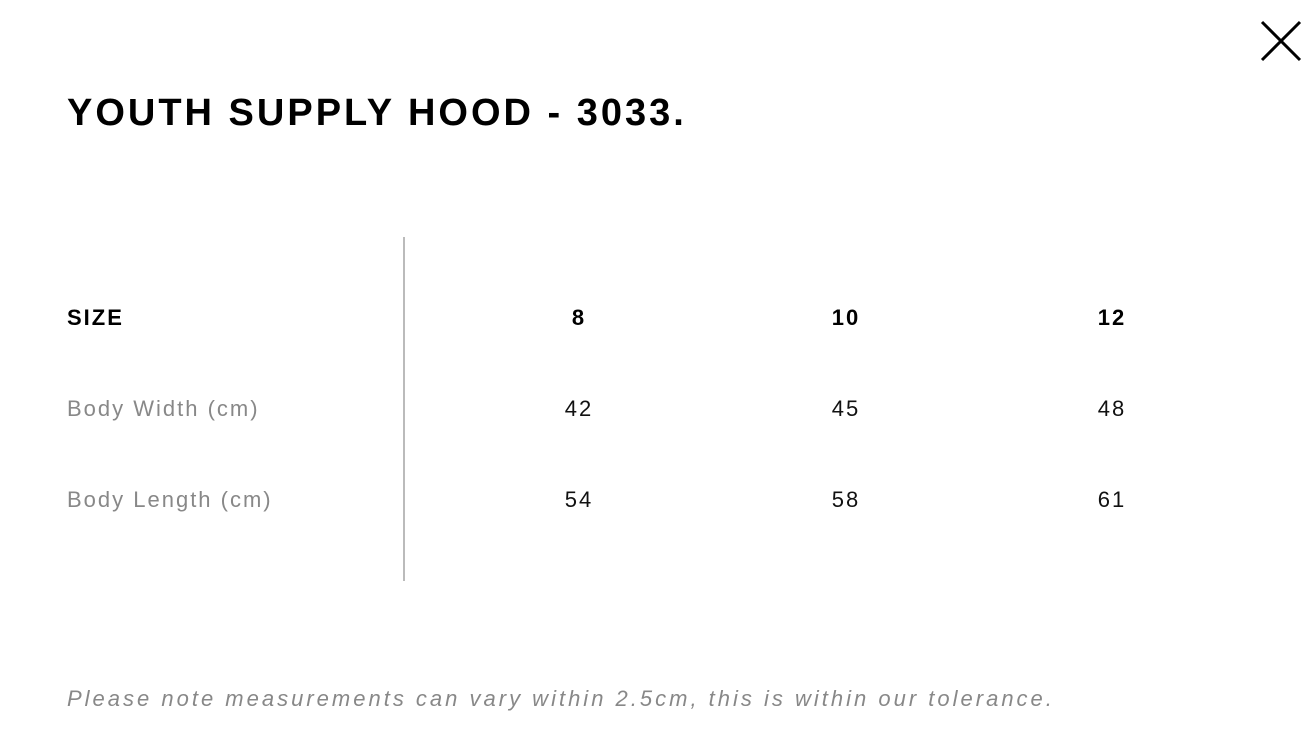  I want to click on table-cell: 54, so click(579, 499).